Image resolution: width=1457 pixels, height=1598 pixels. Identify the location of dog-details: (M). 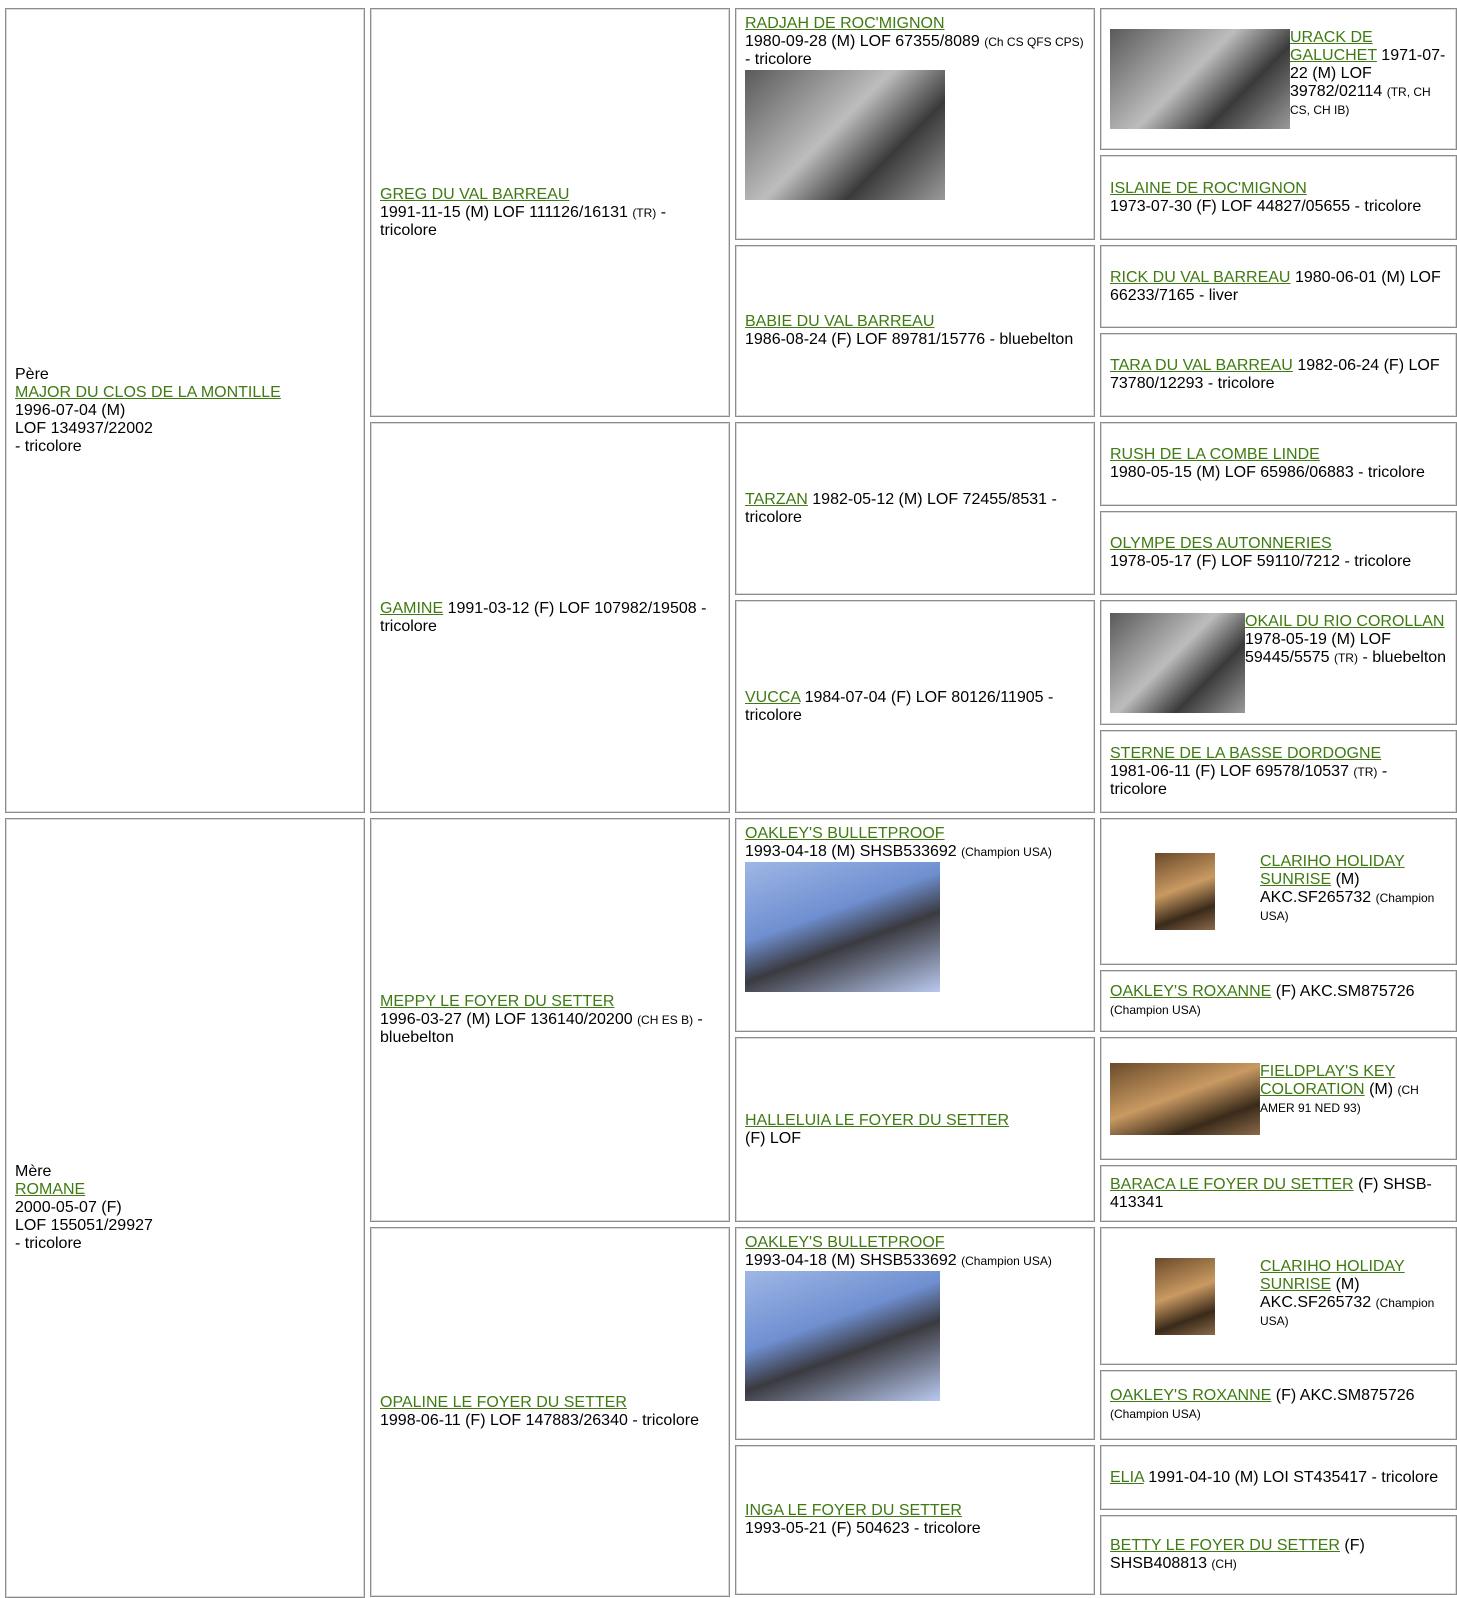
(1381, 1089).